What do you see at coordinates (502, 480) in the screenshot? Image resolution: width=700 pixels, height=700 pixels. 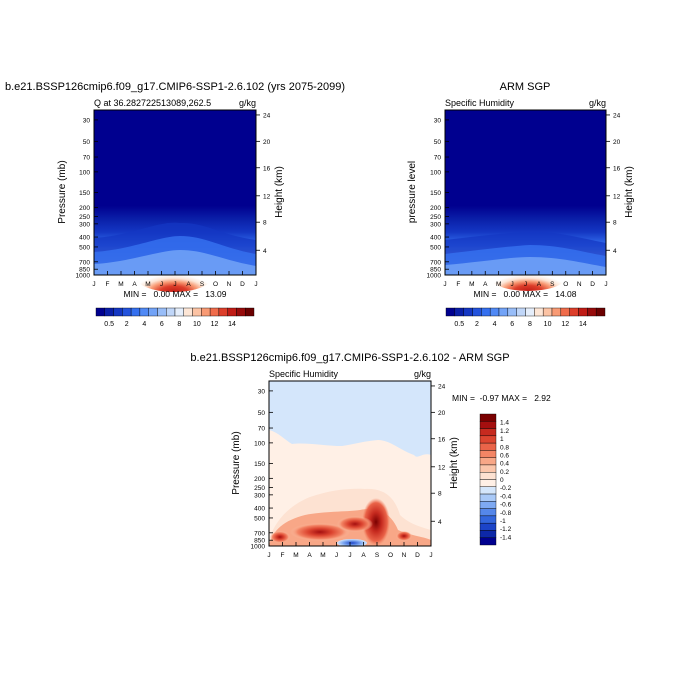 I see `colorbar-label: 0` at bounding box center [502, 480].